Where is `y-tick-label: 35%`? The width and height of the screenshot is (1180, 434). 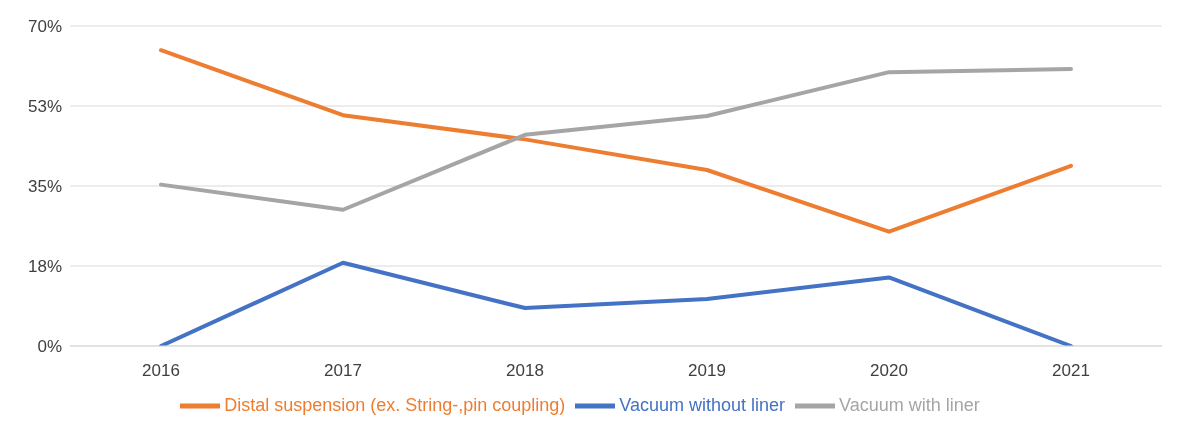 y-tick-label: 35% is located at coordinates (44, 187).